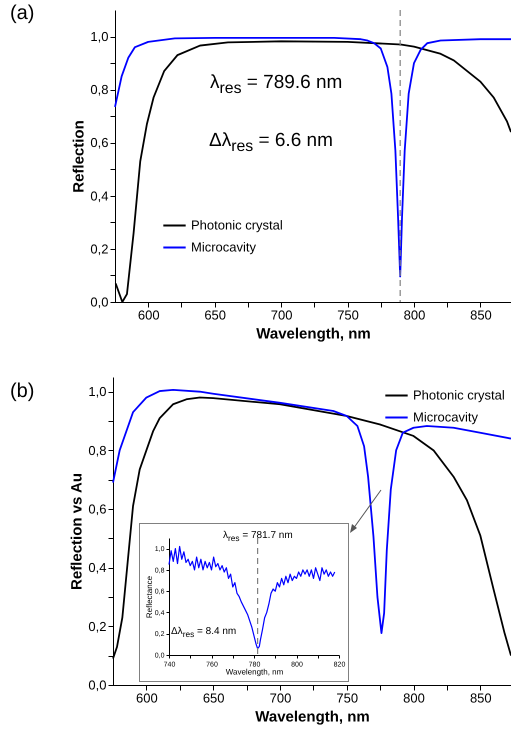 The width and height of the screenshot is (511, 736). What do you see at coordinates (252, 598) in the screenshot?
I see `line-series` at bounding box center [252, 598].